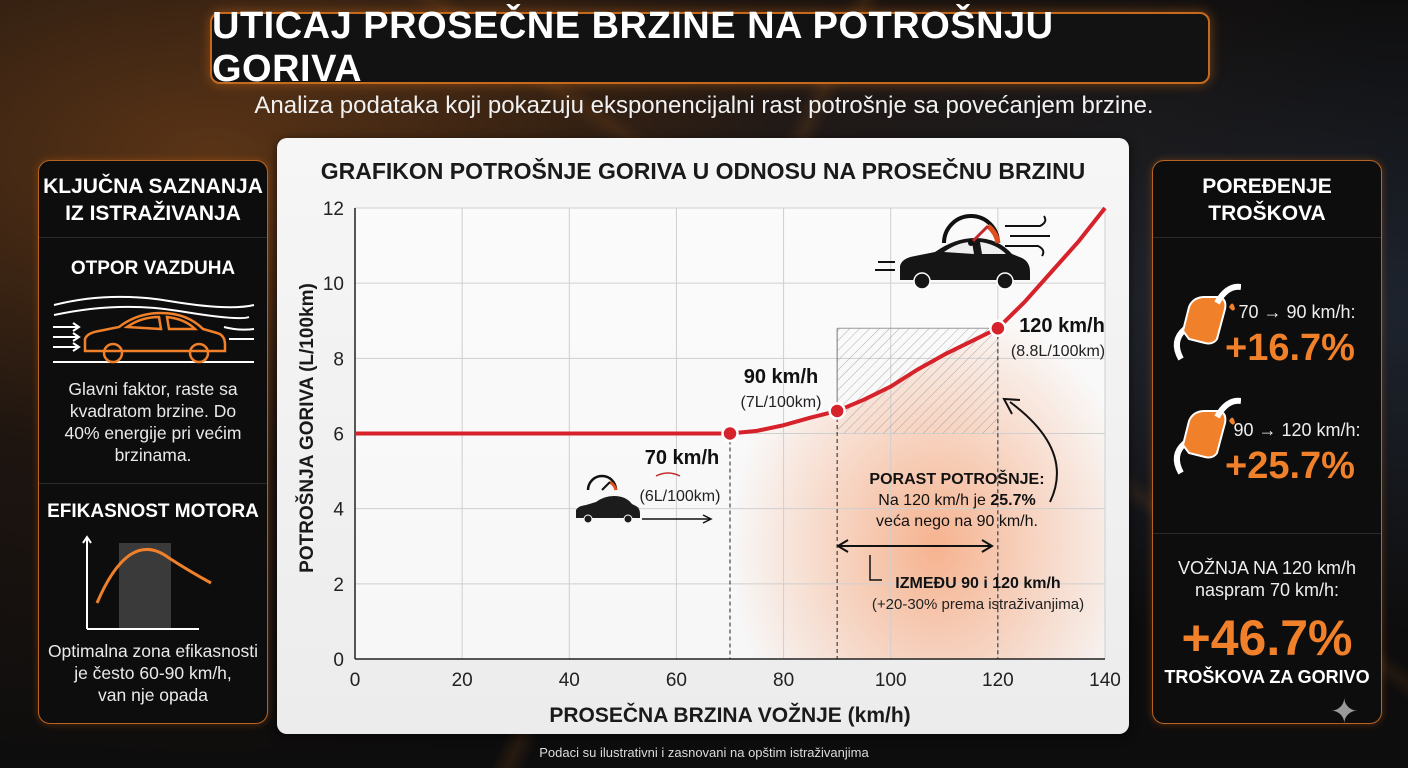 Image resolution: width=1408 pixels, height=768 pixels. What do you see at coordinates (1290, 348) in the screenshot?
I see `comparison-1-value: +16.7%` at bounding box center [1290, 348].